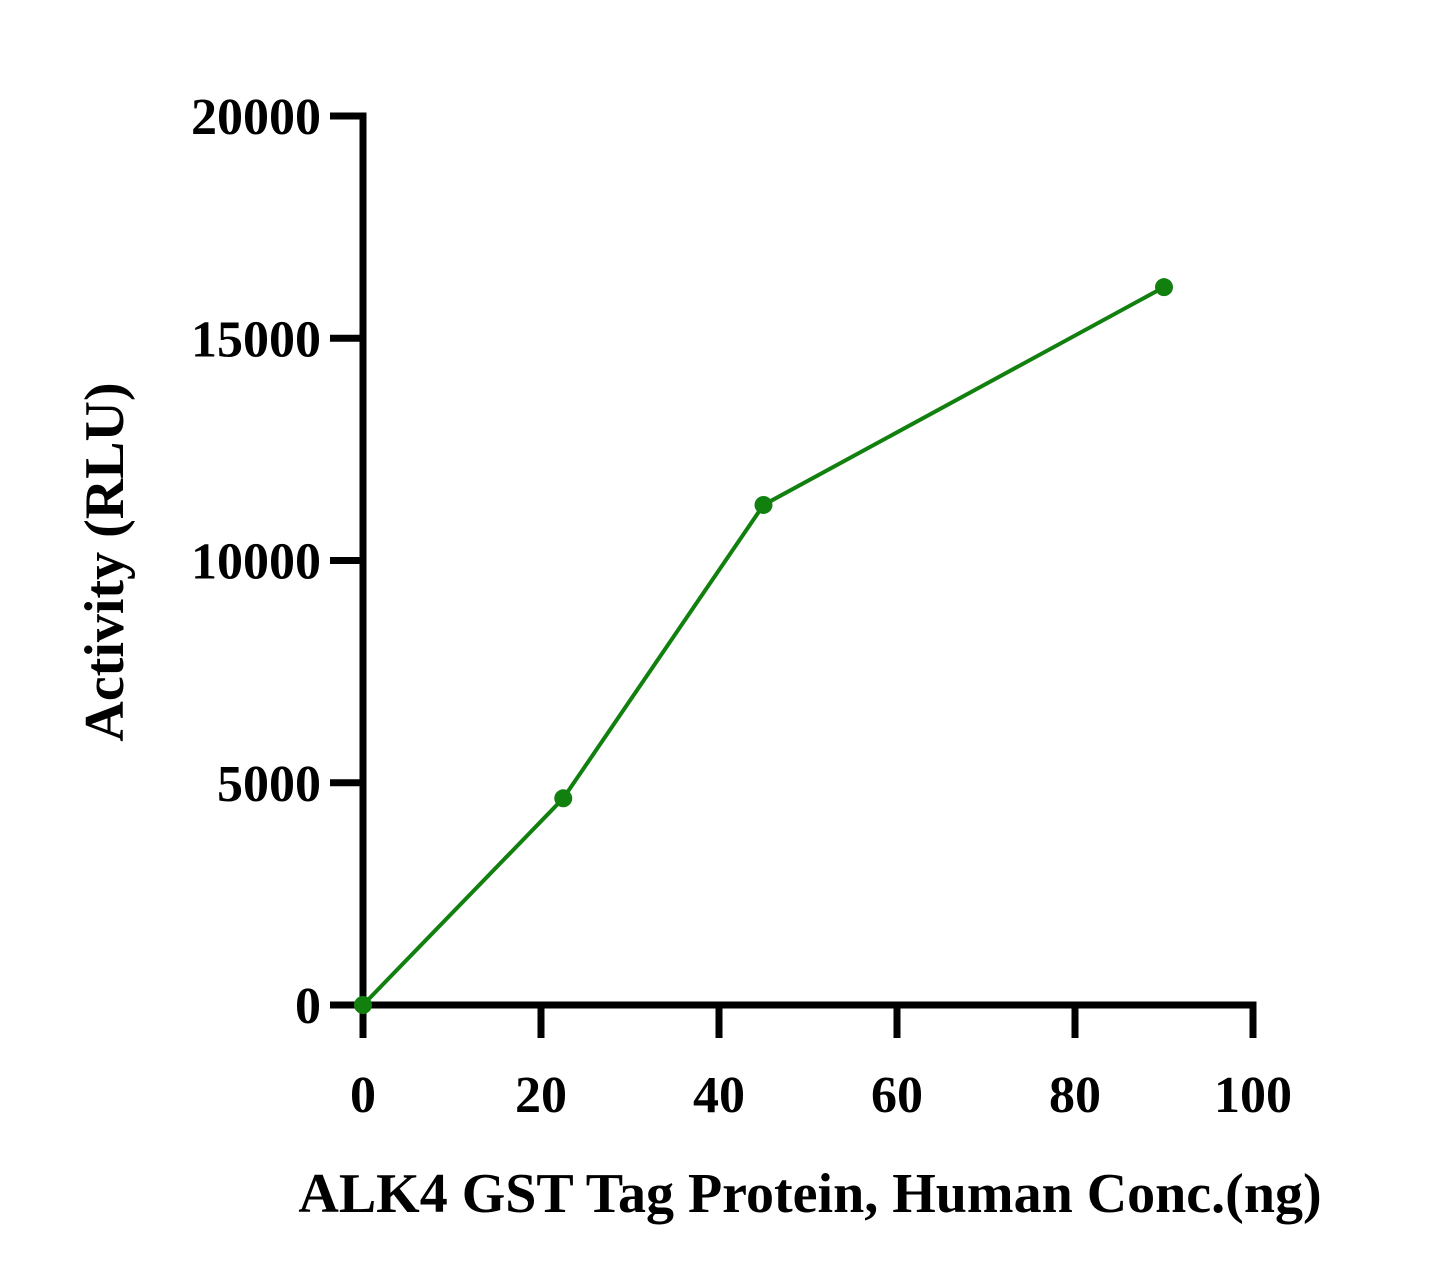 Image resolution: width=1445 pixels, height=1287 pixels. Describe the element at coordinates (821, 1064) in the screenshot. I see `x-axis-ticks: 0 20 40 60 80 100` at that location.